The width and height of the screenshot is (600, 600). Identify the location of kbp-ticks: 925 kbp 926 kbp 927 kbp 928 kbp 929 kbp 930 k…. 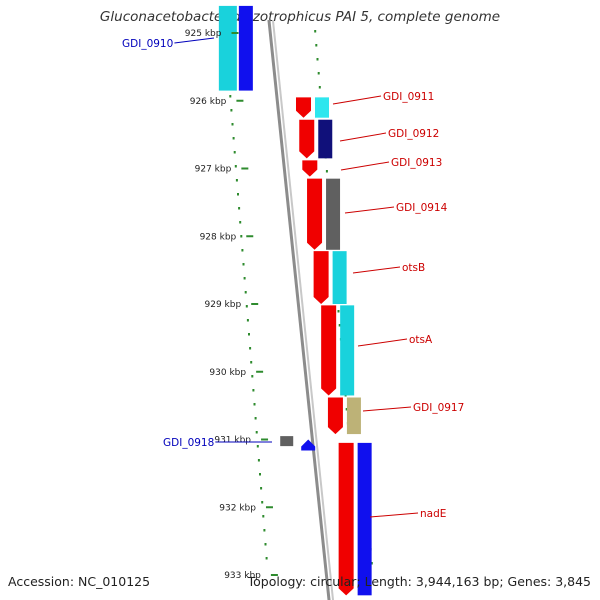
(231, 305).